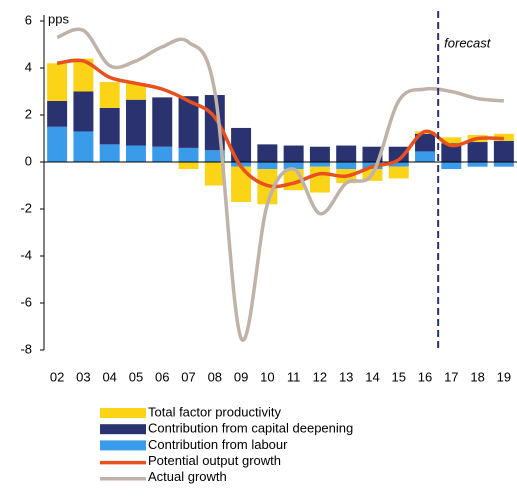  Describe the element at coordinates (214, 460) in the screenshot. I see `legend-label: Potential output growth` at that location.